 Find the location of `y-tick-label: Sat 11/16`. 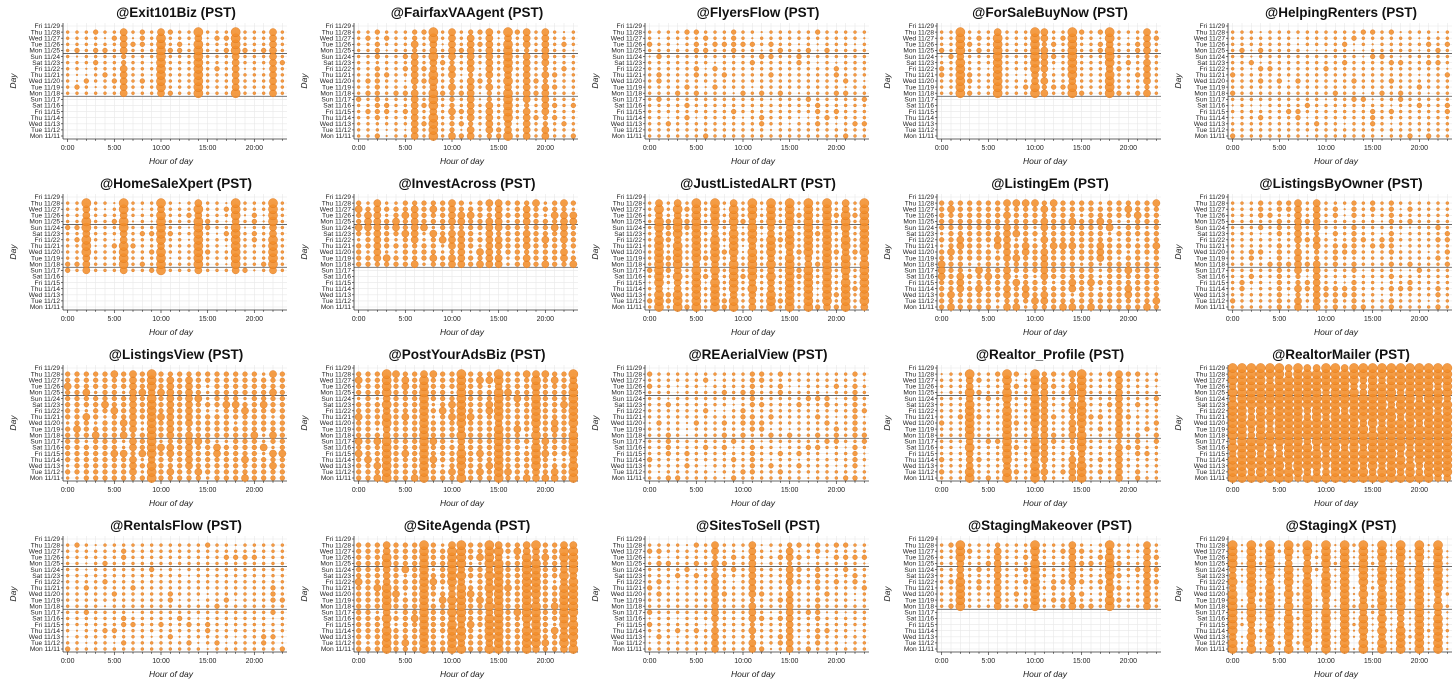

y-tick-label: Sat 11/16 is located at coordinates (46, 106).